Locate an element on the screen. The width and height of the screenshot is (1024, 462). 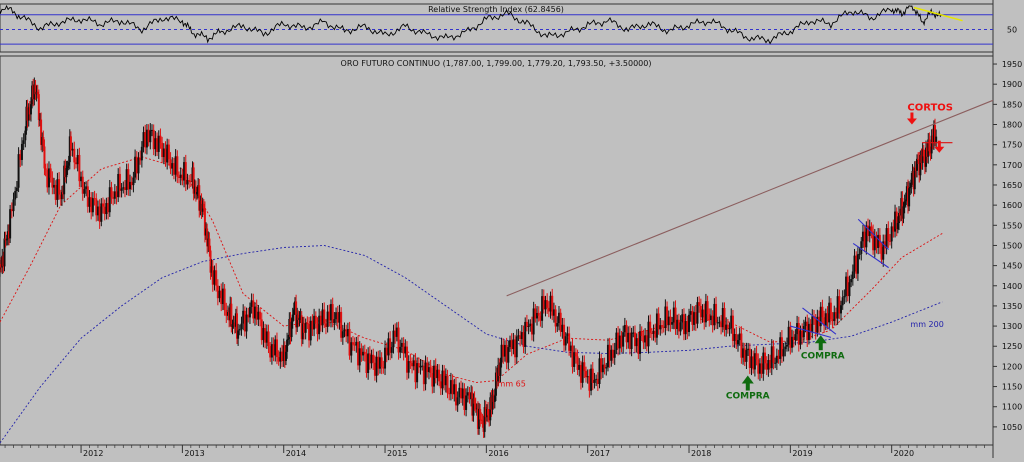
price-tick-label-2: 1150 is located at coordinates (1012, 387).